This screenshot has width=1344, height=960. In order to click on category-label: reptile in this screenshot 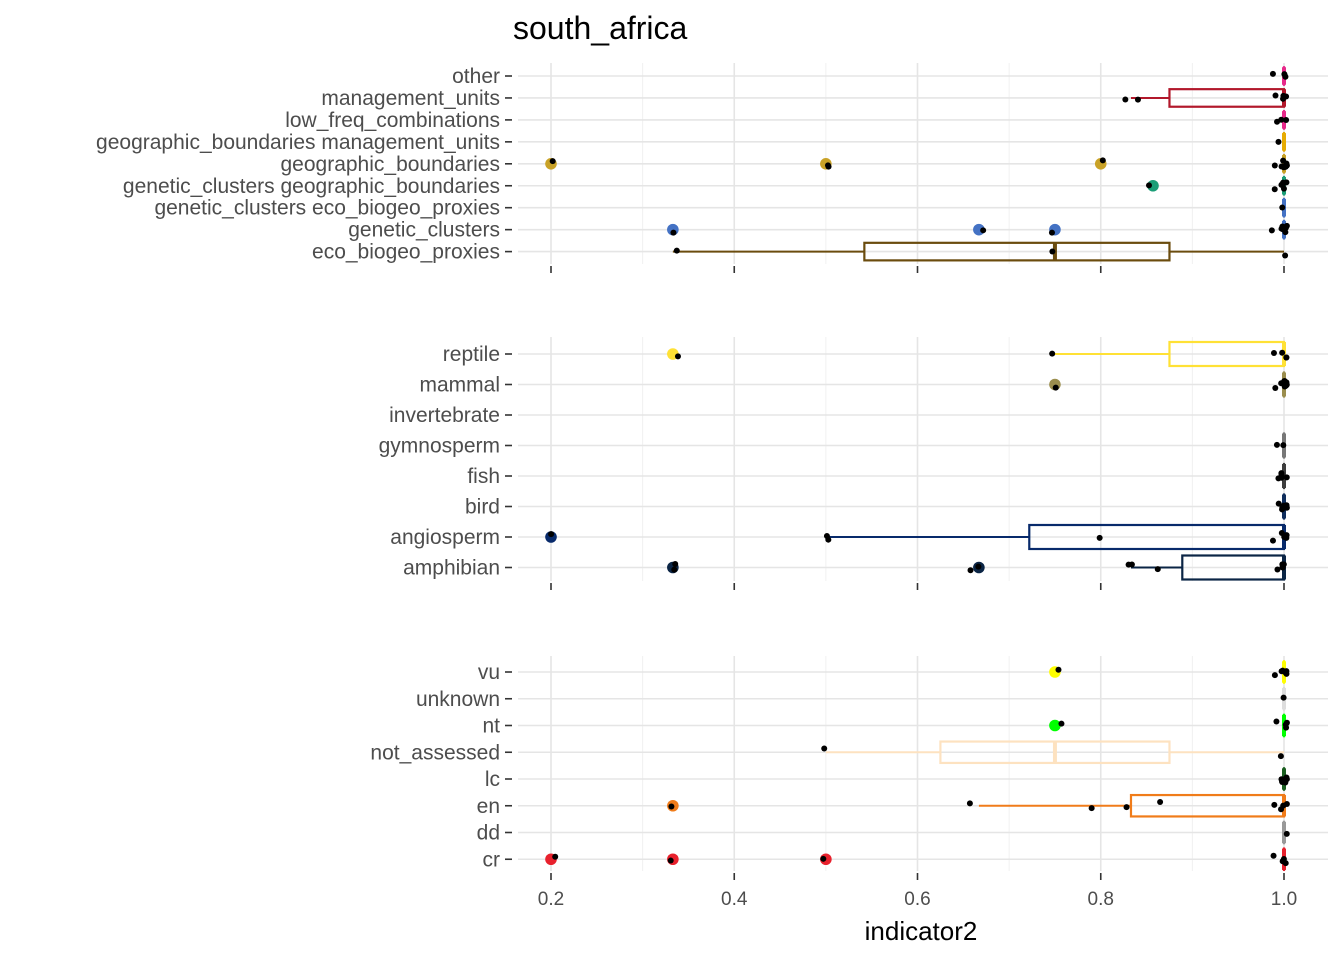, I will do `click(471, 354)`.